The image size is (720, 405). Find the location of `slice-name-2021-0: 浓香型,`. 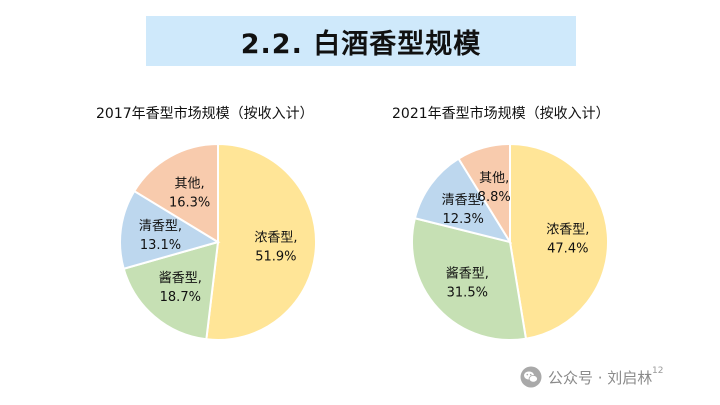

slice-name-2021-0: 浓香型, is located at coordinates (567, 229).